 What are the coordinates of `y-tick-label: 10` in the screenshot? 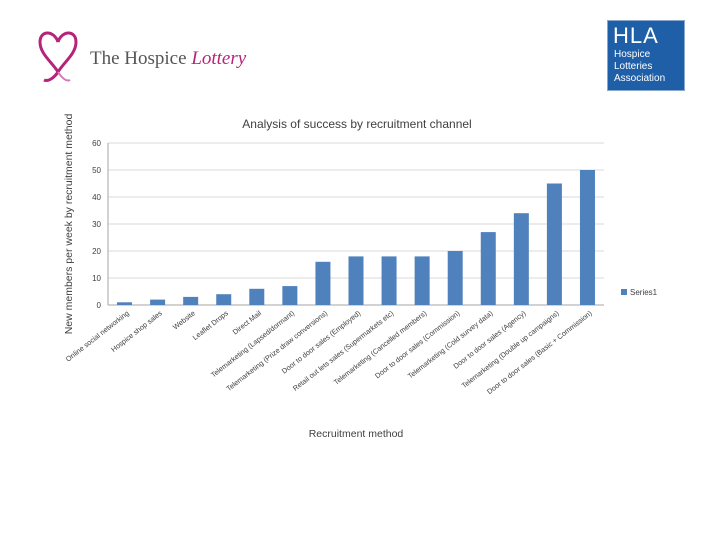 It's located at (96, 278).